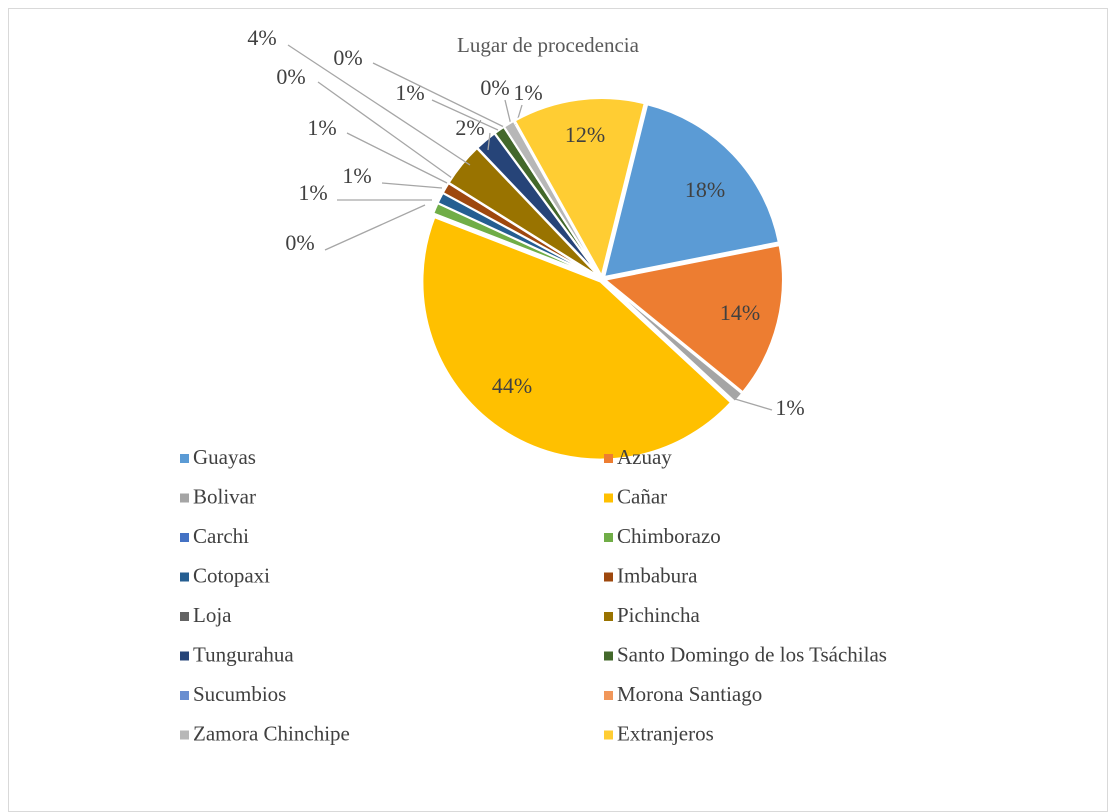 This screenshot has width=1116, height=812. Describe the element at coordinates (548, 45) in the screenshot. I see `chart-title: Lugar de procedencia` at that location.